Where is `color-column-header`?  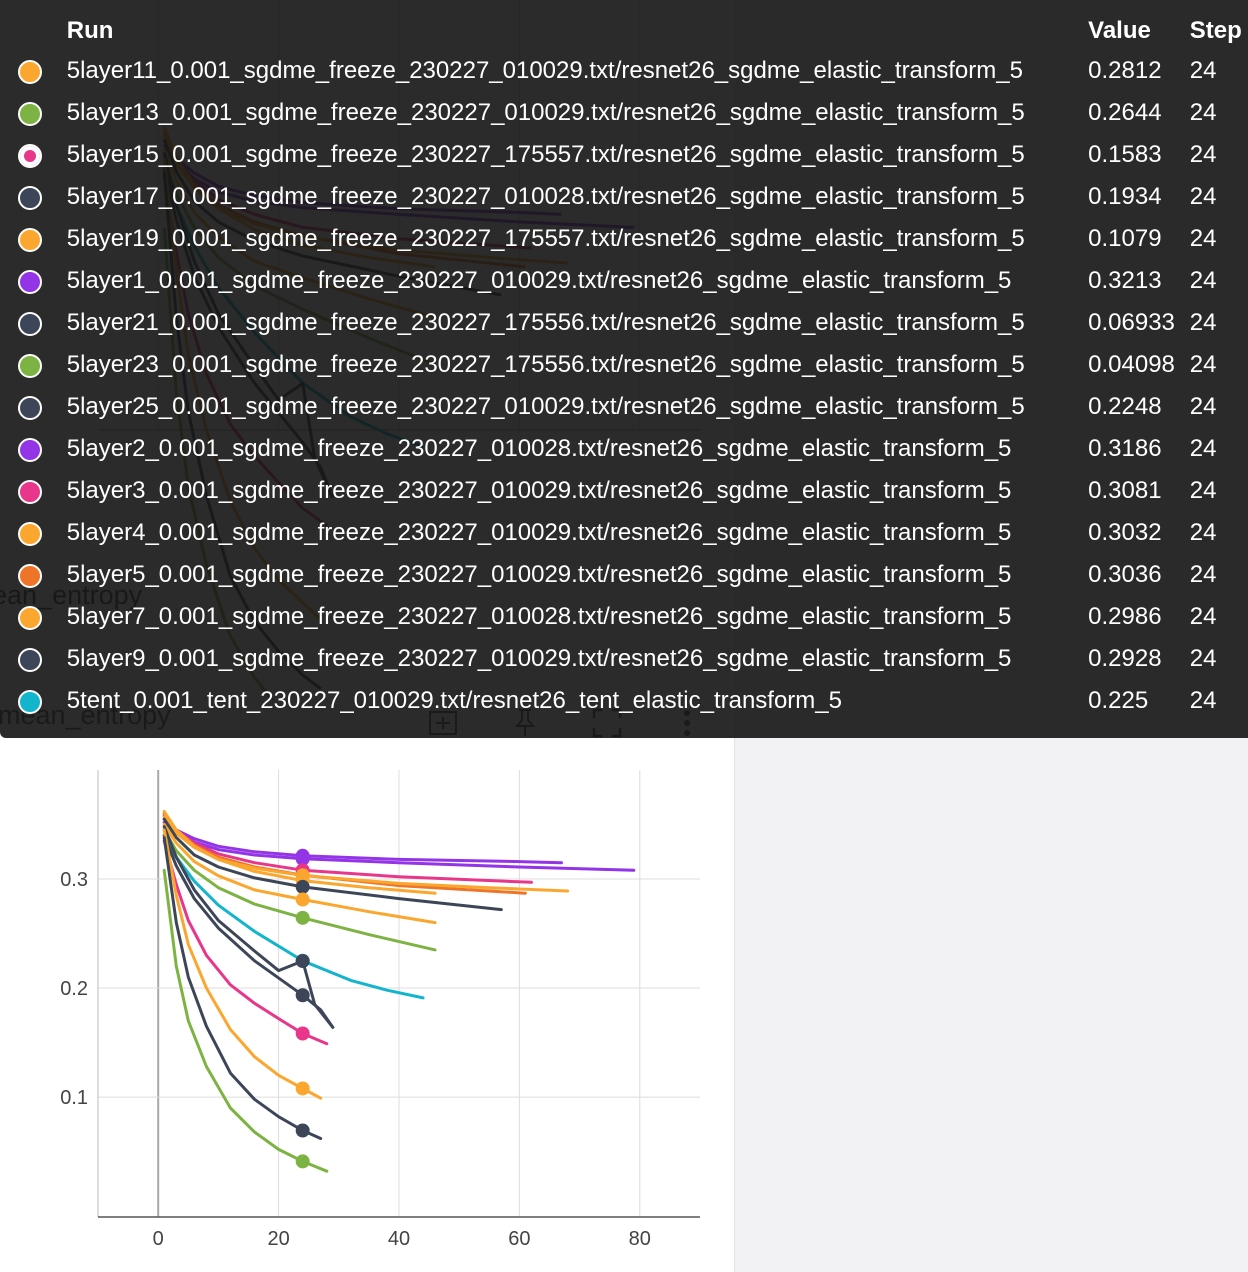
color-column-header is located at coordinates (33, 31).